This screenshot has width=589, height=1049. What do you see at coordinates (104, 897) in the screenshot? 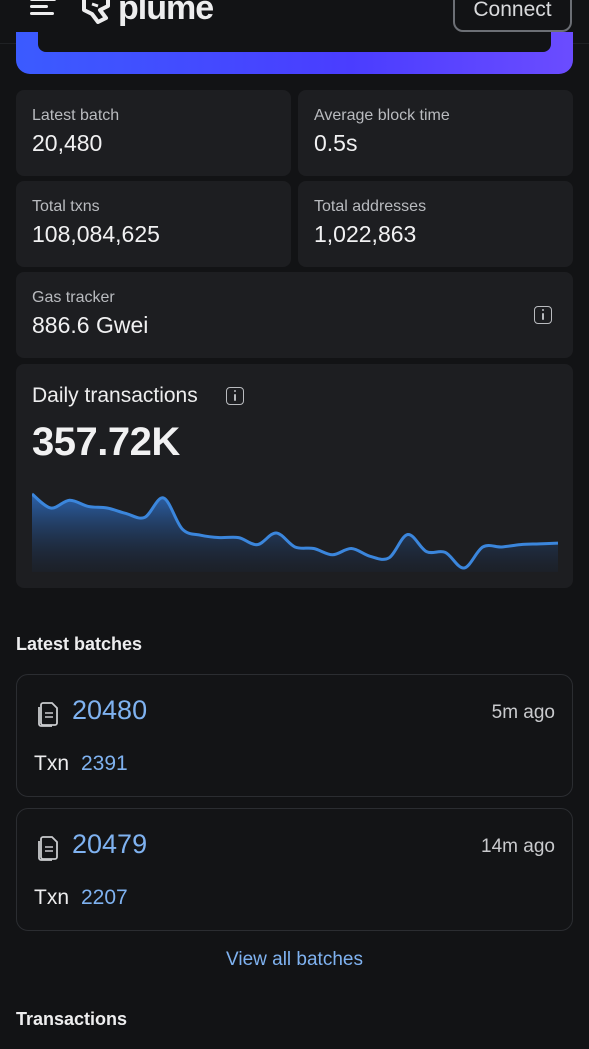
I see `txn-count-link: 2207` at bounding box center [104, 897].